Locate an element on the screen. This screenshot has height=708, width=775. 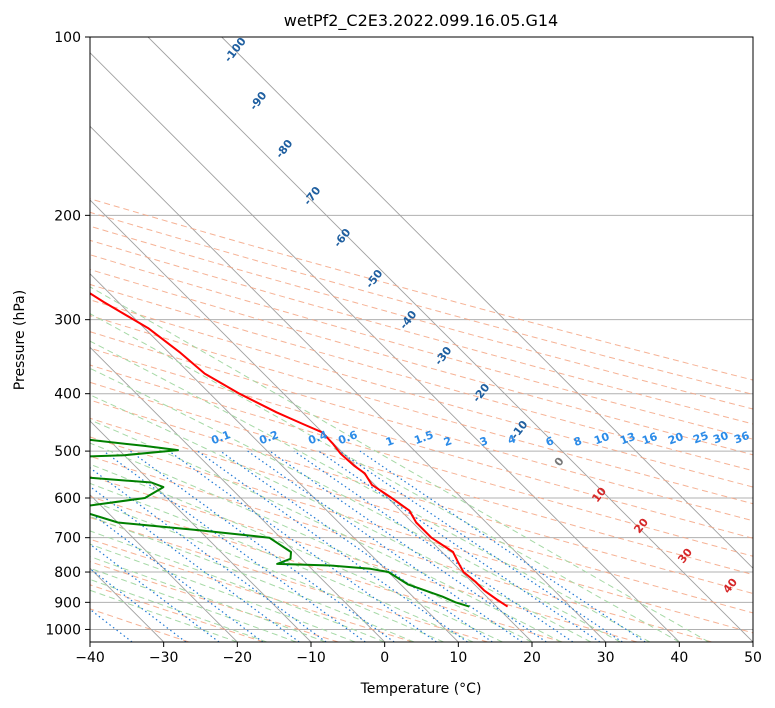
dry-adiabat-label: 20 is located at coordinates (641, 526).